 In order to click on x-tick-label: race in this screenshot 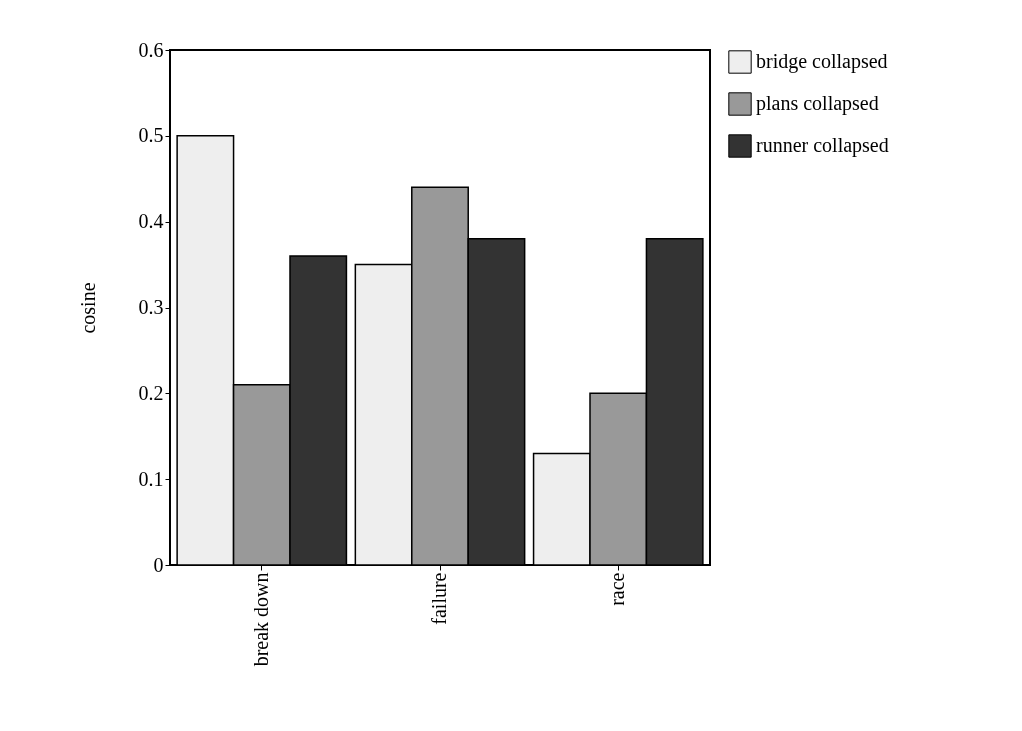, I will do `click(617, 589)`.